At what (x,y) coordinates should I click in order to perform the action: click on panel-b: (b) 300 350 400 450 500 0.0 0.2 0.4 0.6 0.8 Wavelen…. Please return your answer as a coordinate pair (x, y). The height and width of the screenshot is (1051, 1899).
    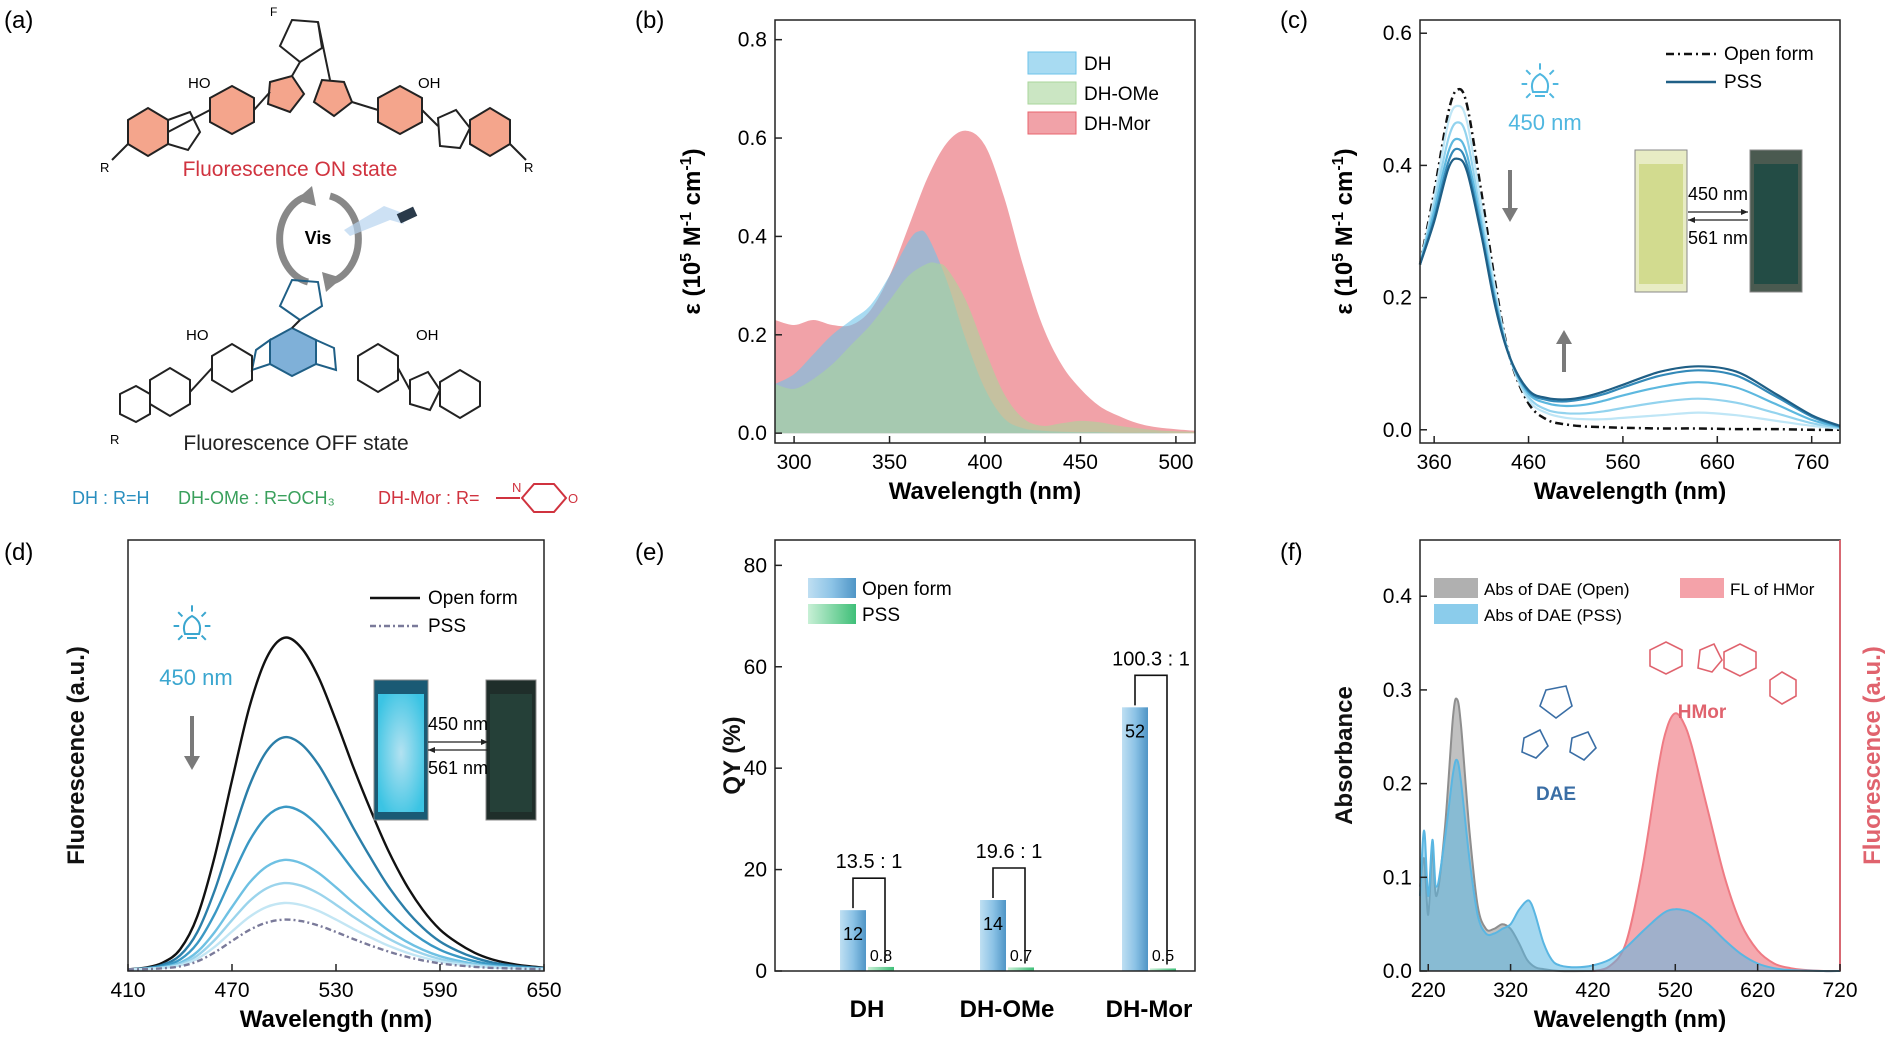
    Looking at the image, I should click on (915, 256).